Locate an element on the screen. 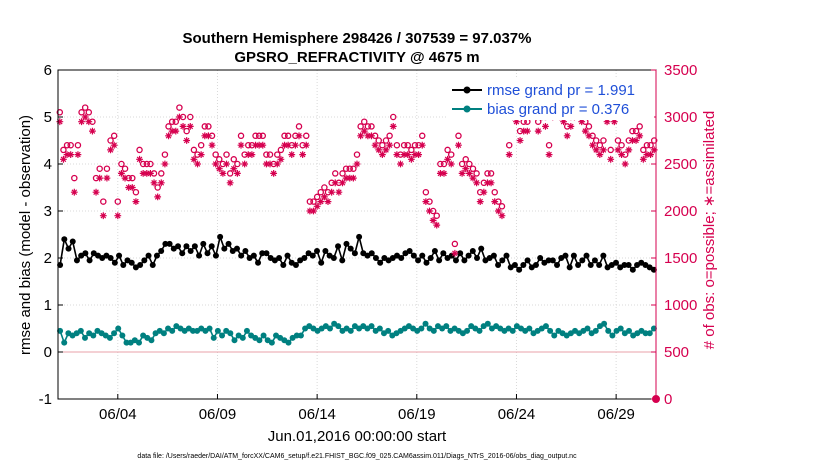 This screenshot has width=830, height=470. x-tick-label: 06/09 is located at coordinates (218, 414).